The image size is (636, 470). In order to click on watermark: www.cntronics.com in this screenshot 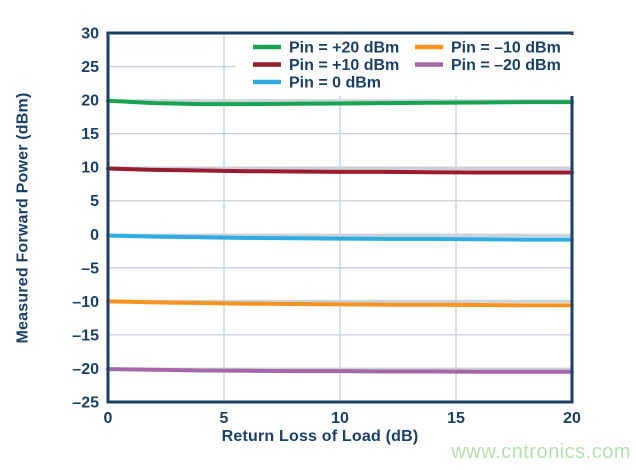, I will do `click(541, 452)`.